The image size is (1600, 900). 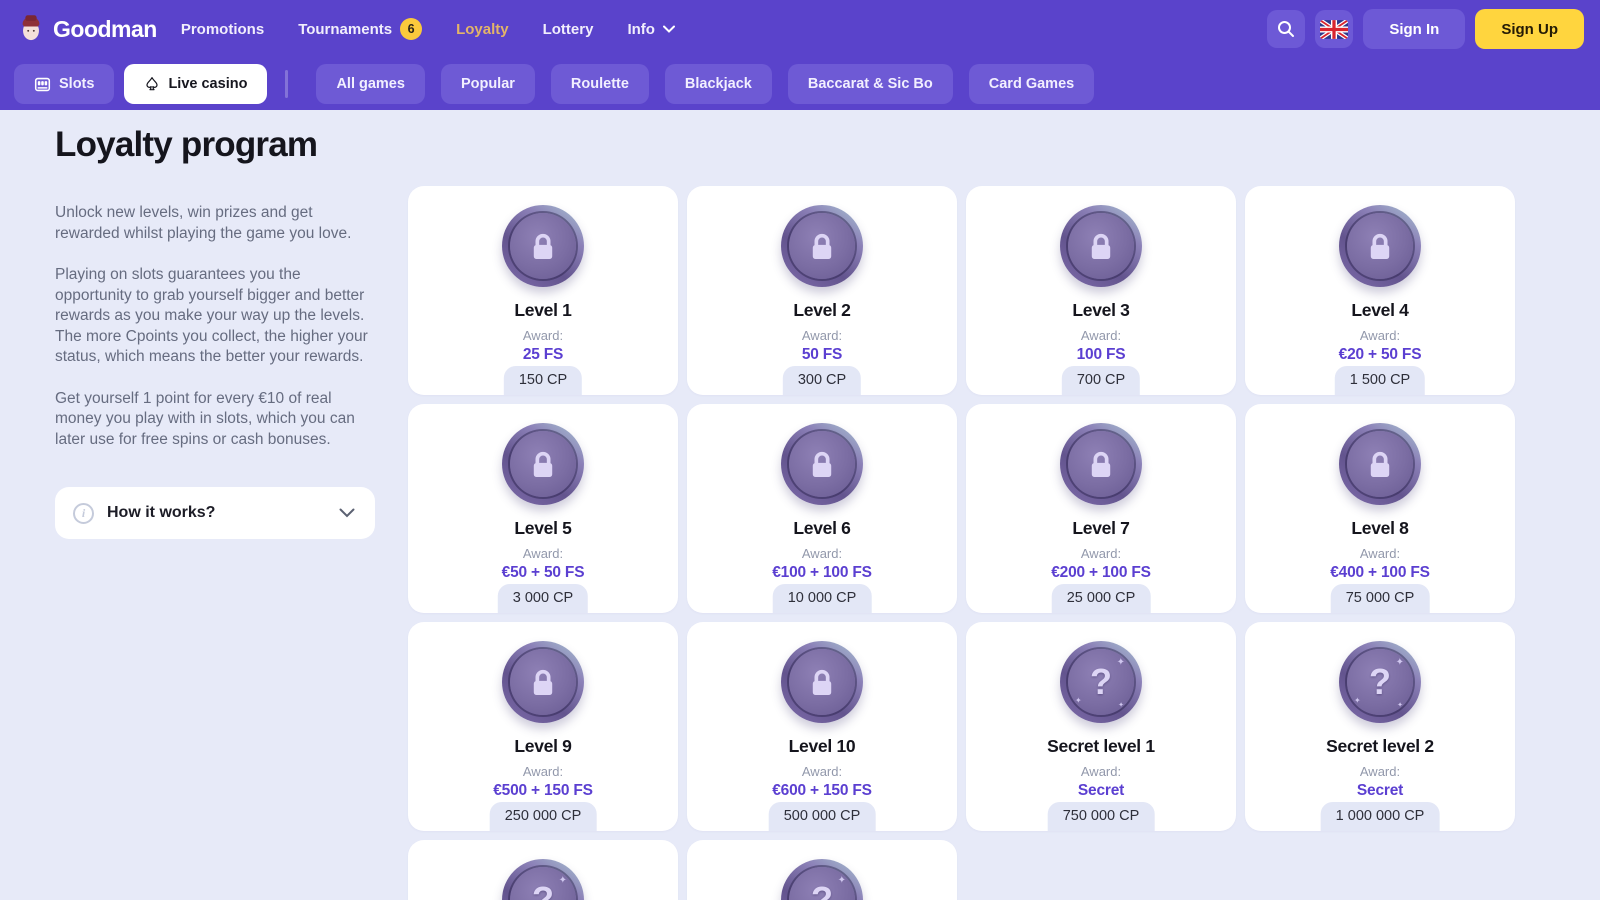 What do you see at coordinates (1380, 816) in the screenshot?
I see `cp-requirement-badge: 1 000 000 CP` at bounding box center [1380, 816].